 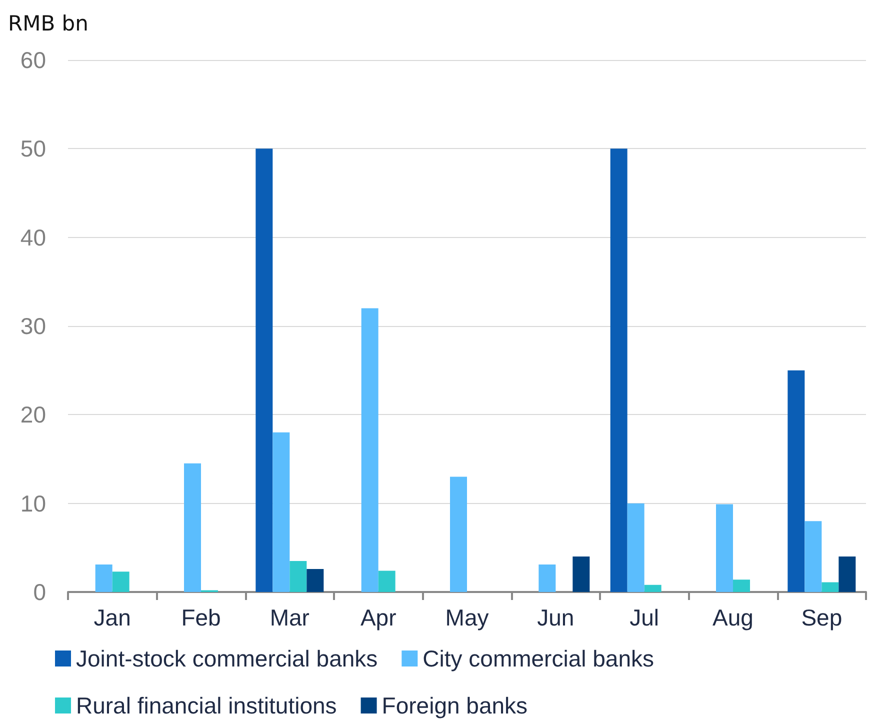 I want to click on legend-label: Joint-stock commercial banks, so click(x=227, y=659).